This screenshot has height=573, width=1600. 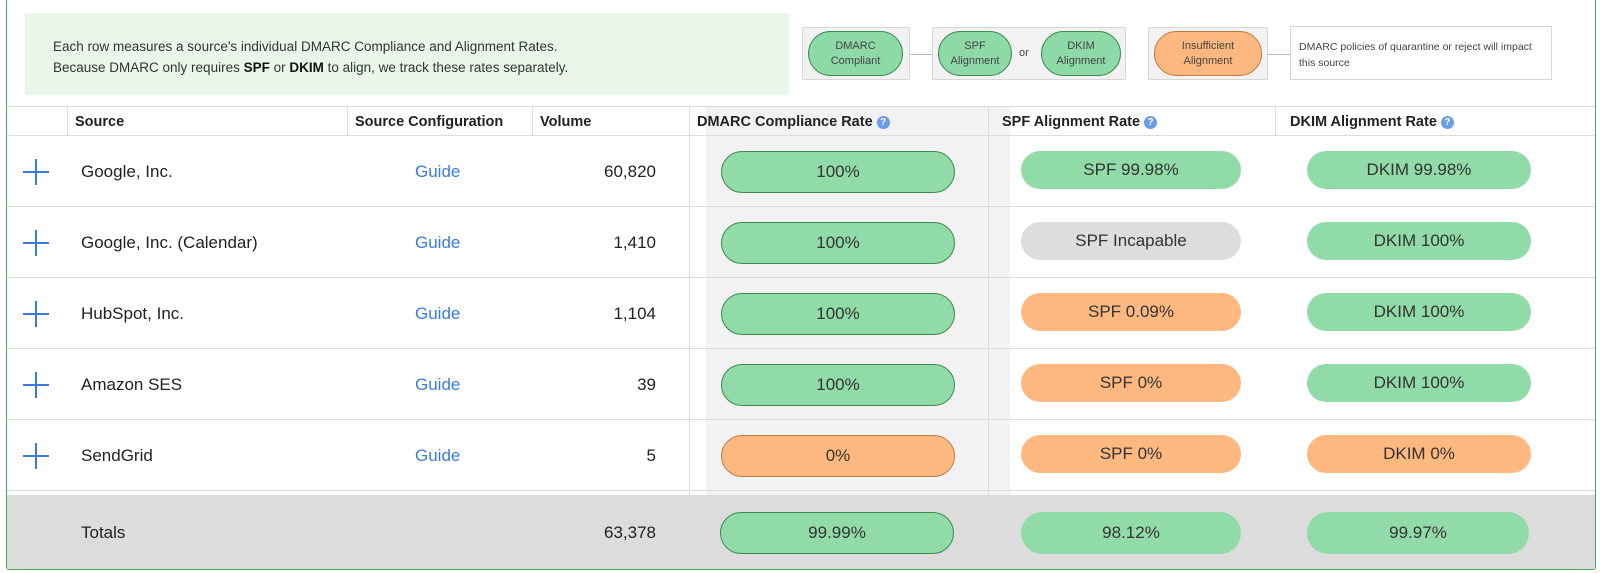 I want to click on totals-dmarc-pill: 99.99%, so click(x=837, y=533).